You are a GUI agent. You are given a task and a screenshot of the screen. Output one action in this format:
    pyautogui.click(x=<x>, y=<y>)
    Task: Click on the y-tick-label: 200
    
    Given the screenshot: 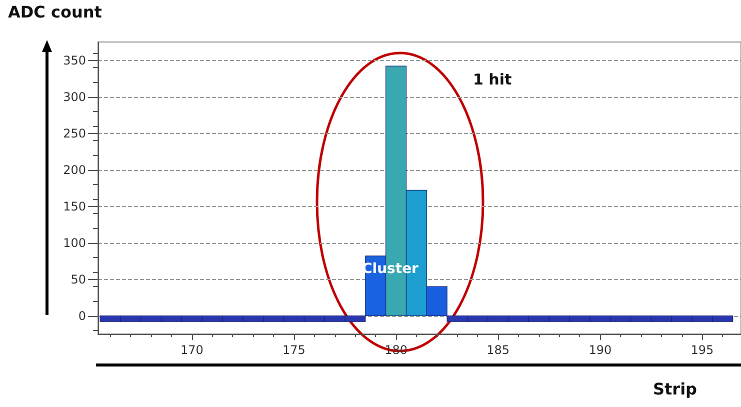 What is the action you would take?
    pyautogui.click(x=74, y=169)
    